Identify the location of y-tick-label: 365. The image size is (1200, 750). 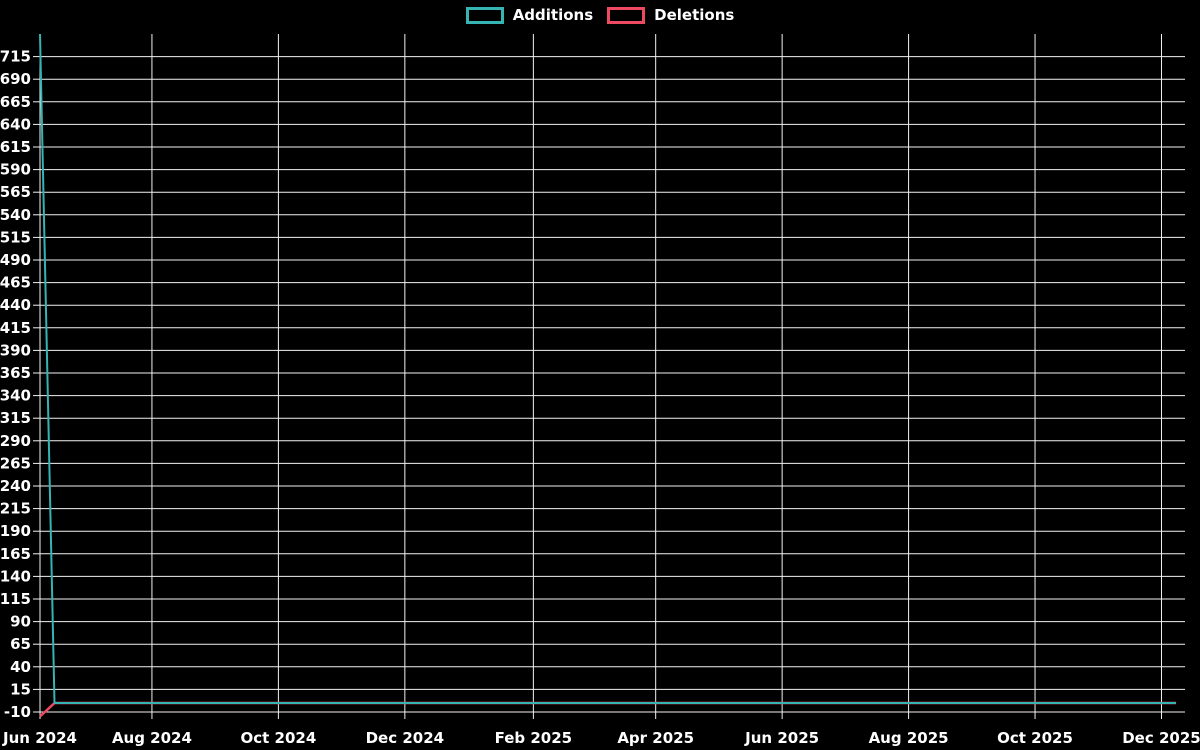
(15, 373).